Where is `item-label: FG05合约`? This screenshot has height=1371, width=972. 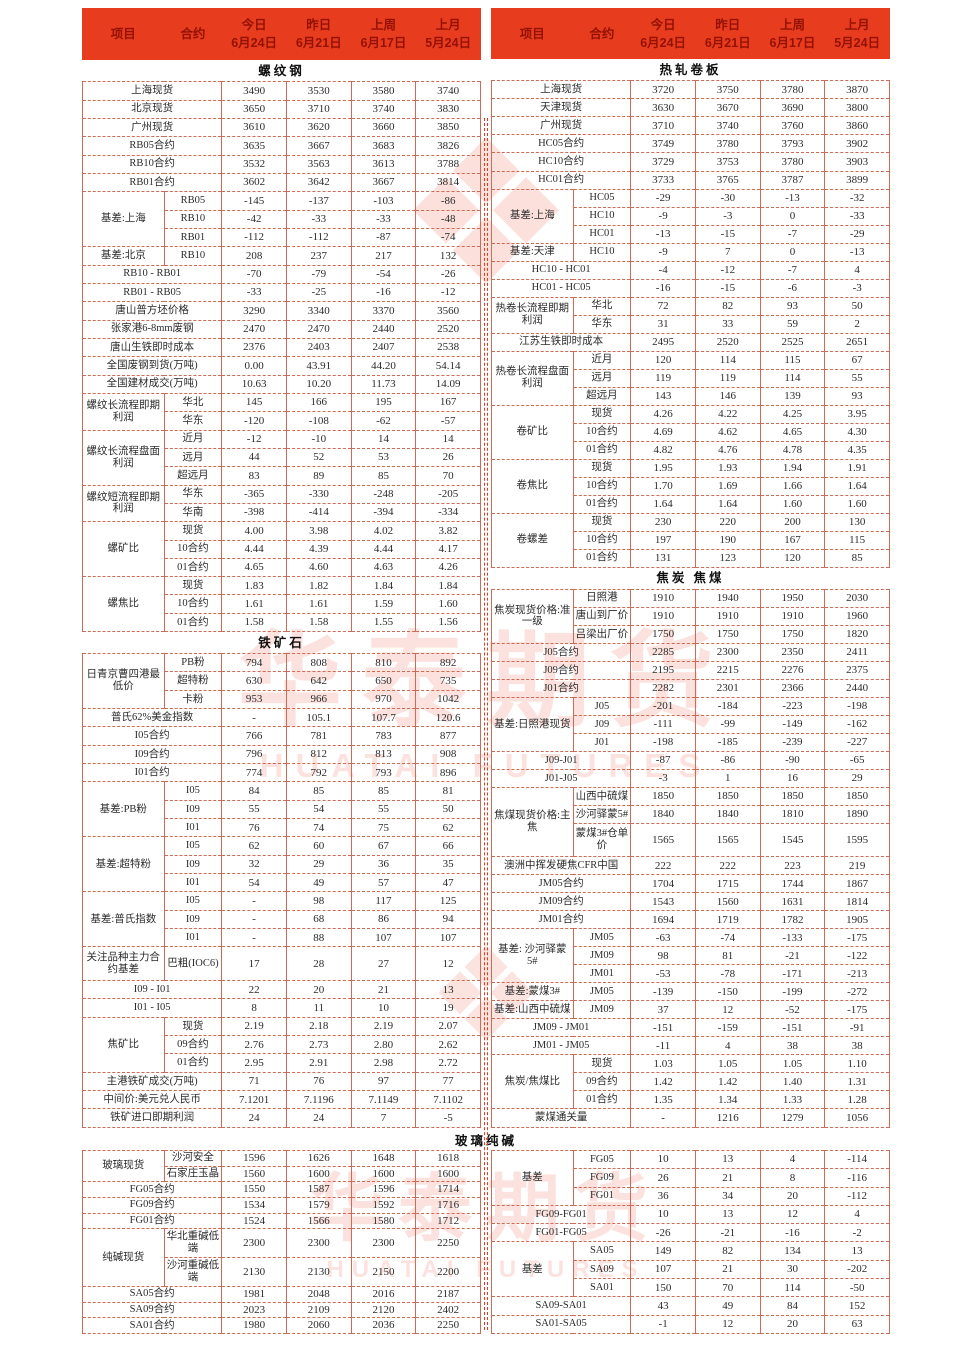
item-label: FG05合约 is located at coordinates (152, 1189).